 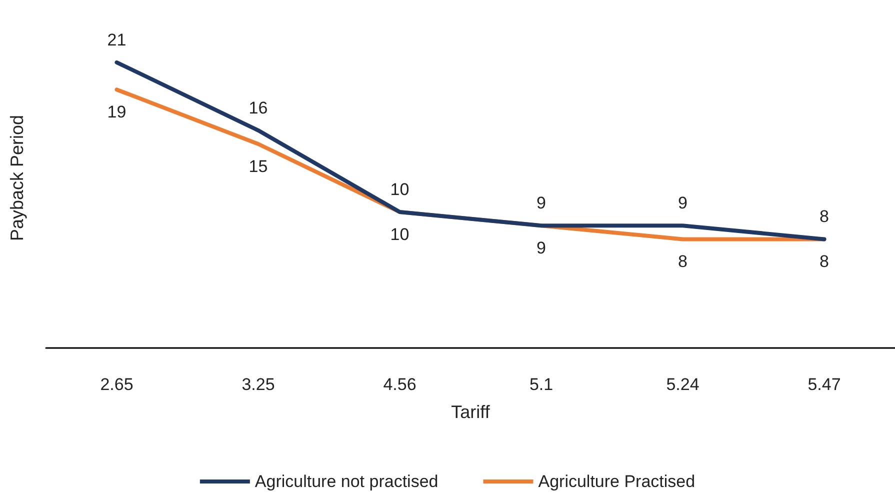 What do you see at coordinates (116, 112) in the screenshot?
I see `data-label: 19` at bounding box center [116, 112].